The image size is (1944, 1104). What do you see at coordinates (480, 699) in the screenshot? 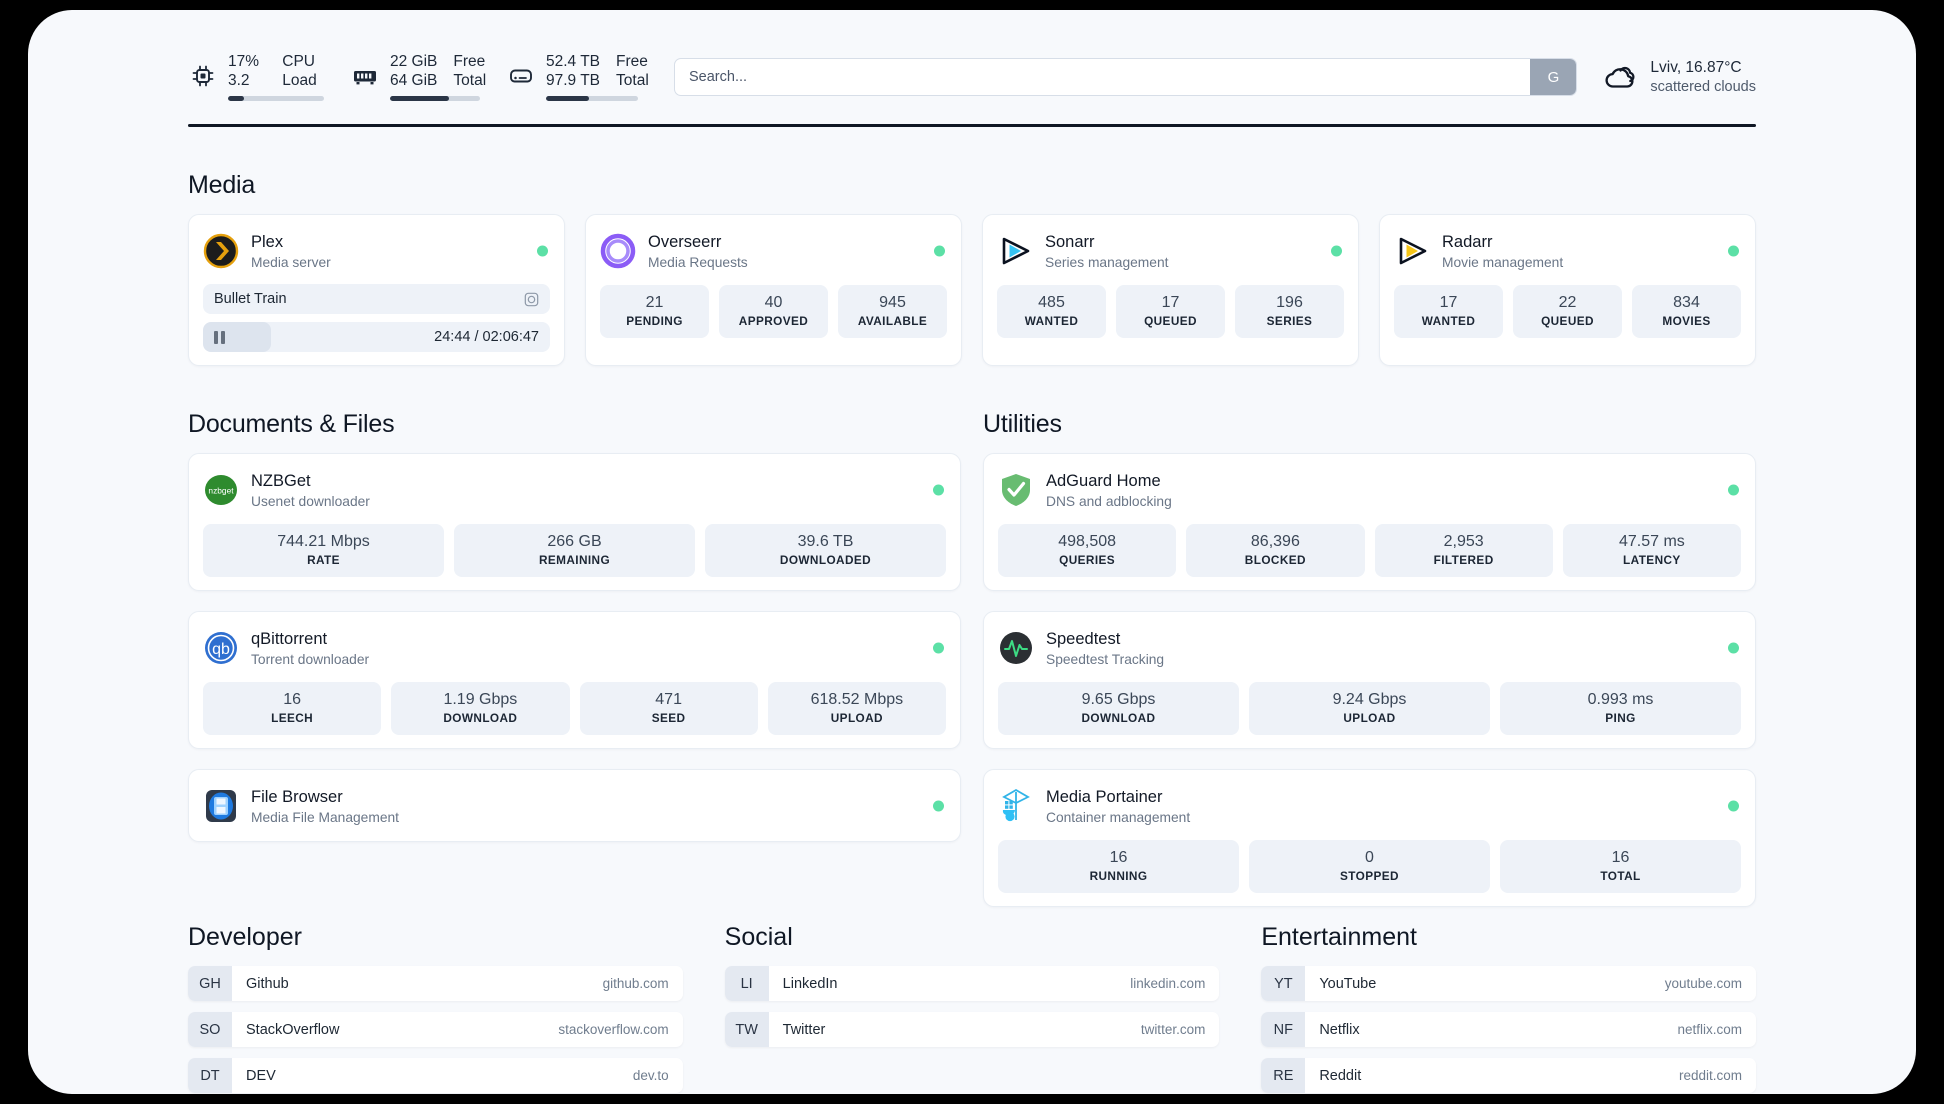
I see `stat-cell-value: 1.19 Gbps` at bounding box center [480, 699].